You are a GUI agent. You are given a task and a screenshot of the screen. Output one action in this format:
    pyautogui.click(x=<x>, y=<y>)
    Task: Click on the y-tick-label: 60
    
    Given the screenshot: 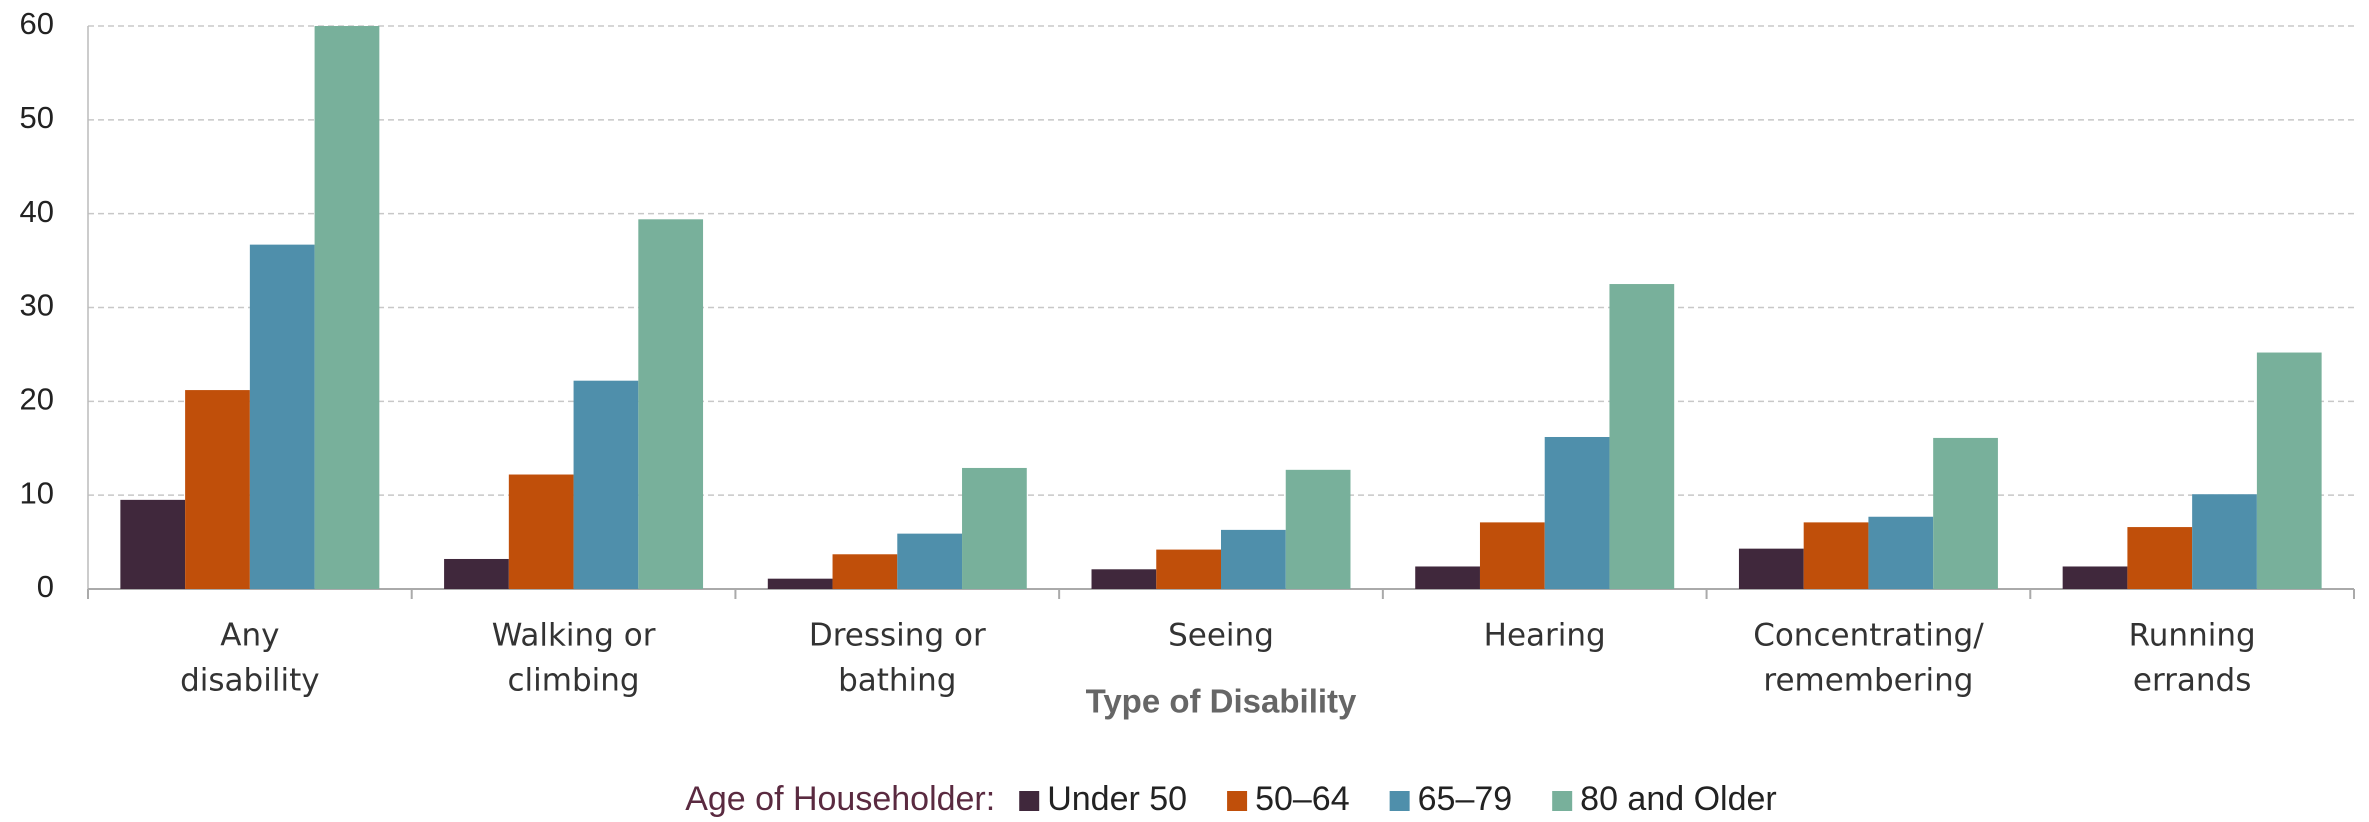 What is the action you would take?
    pyautogui.click(x=37, y=23)
    